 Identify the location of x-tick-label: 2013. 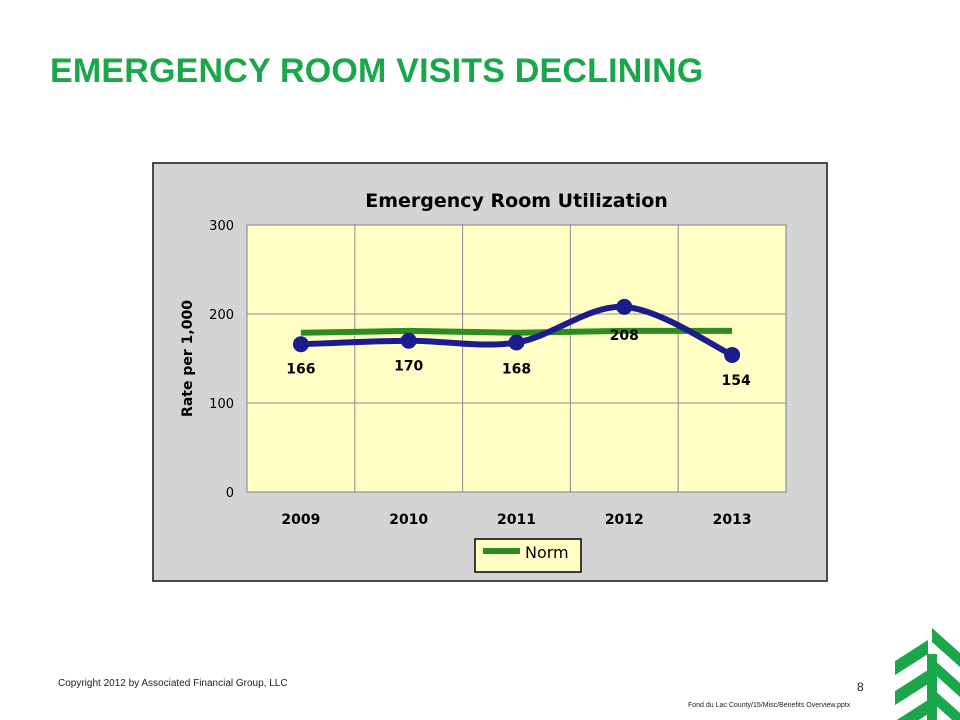
(732, 520).